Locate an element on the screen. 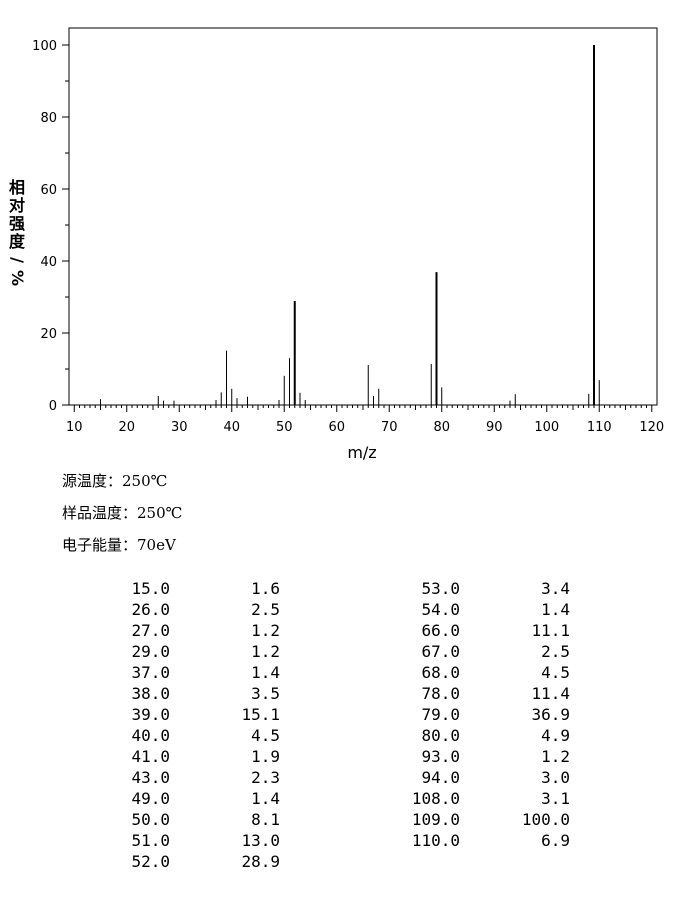 This screenshot has width=681, height=907. x-tick-label: 70 is located at coordinates (389, 427).